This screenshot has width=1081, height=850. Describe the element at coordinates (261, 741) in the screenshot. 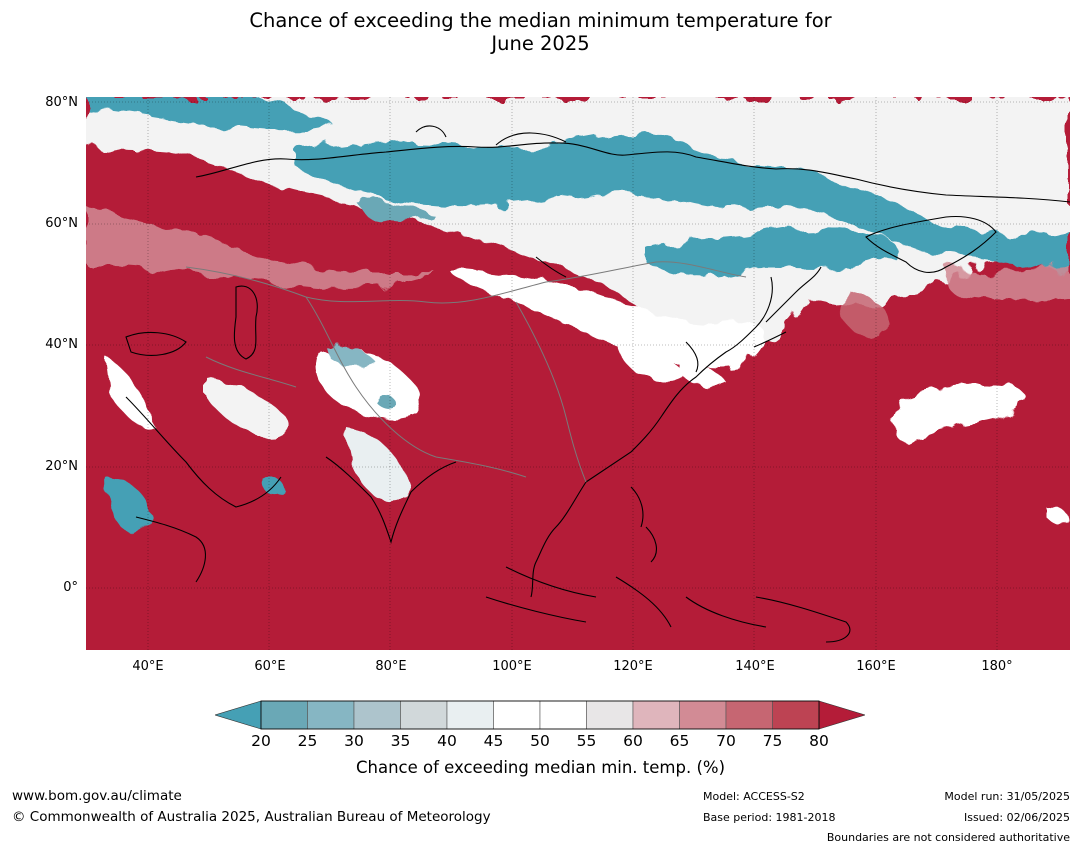

I see `colorbar-tick-20: 20` at that location.